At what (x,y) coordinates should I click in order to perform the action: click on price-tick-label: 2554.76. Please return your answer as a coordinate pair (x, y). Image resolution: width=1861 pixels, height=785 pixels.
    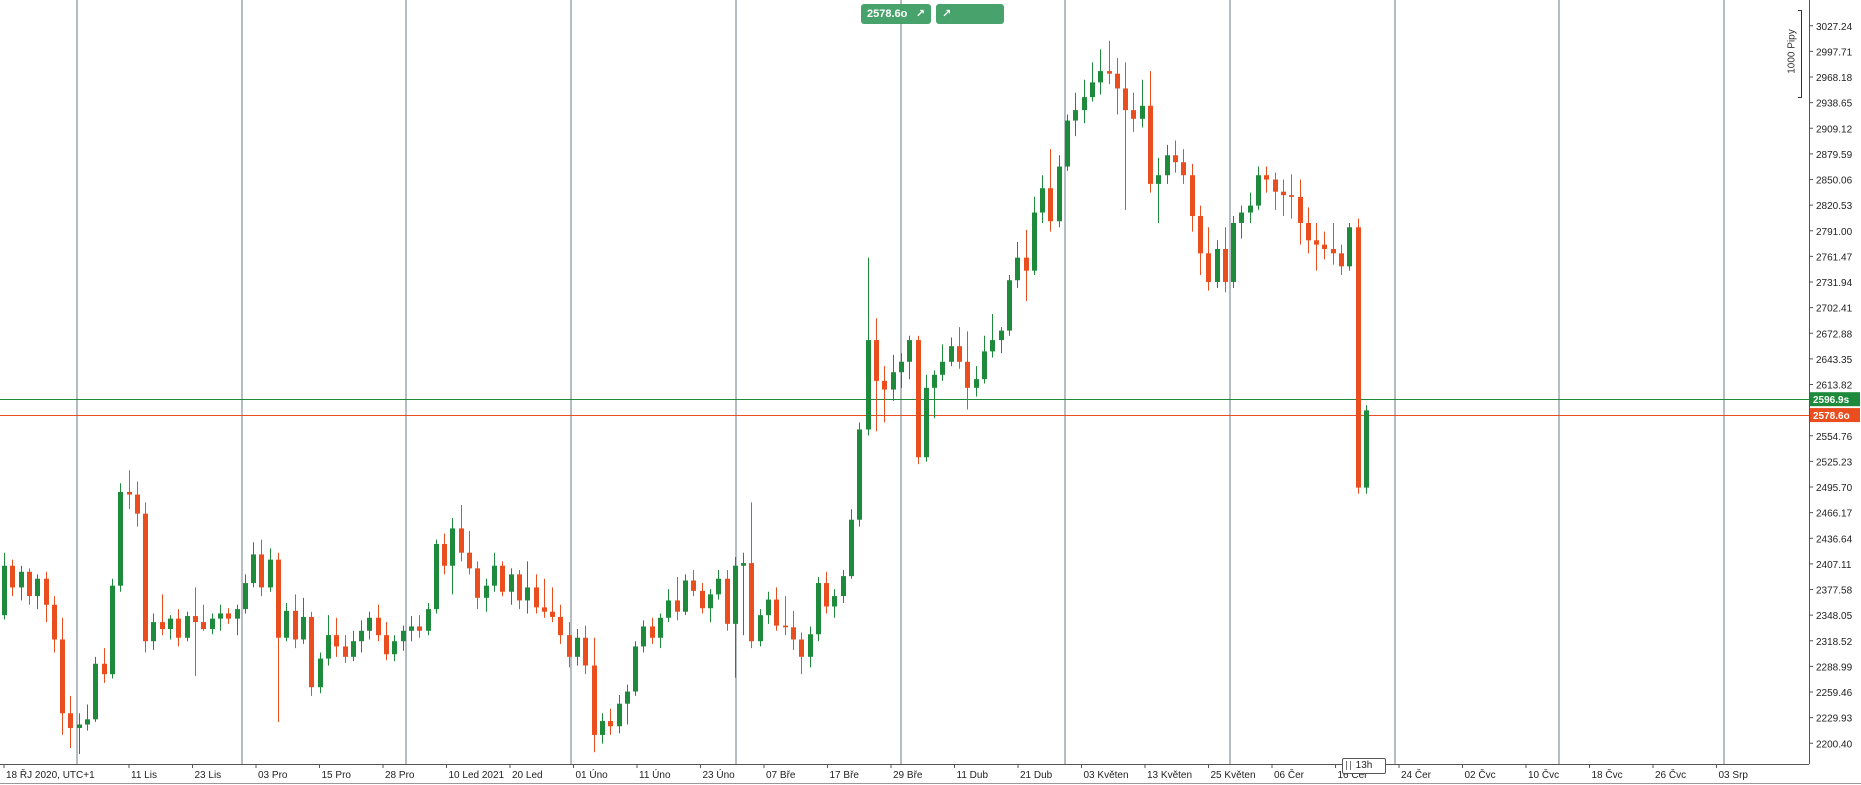
    Looking at the image, I should click on (1834, 437).